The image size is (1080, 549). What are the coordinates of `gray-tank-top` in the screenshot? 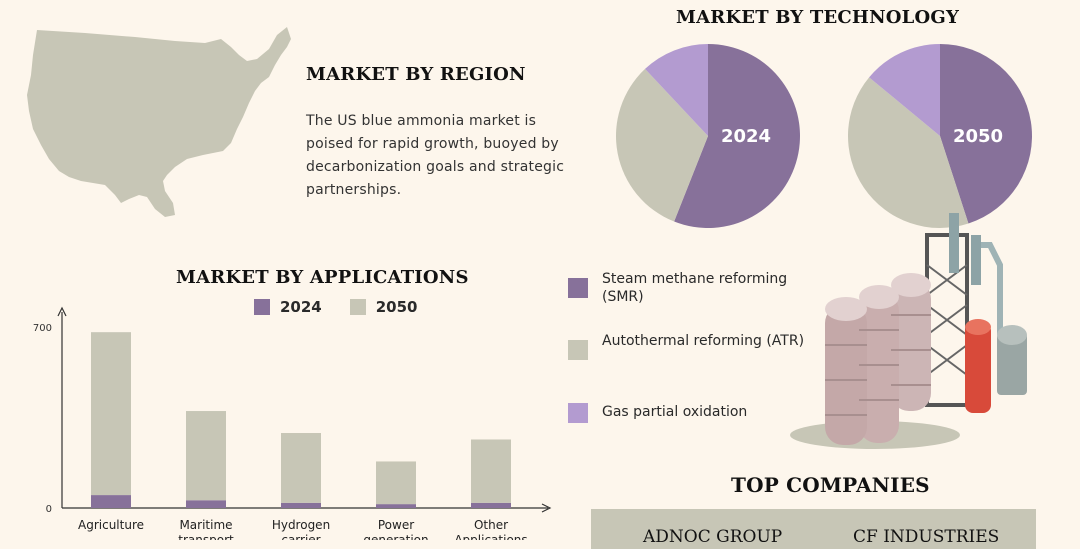 It's located at (1012, 335).